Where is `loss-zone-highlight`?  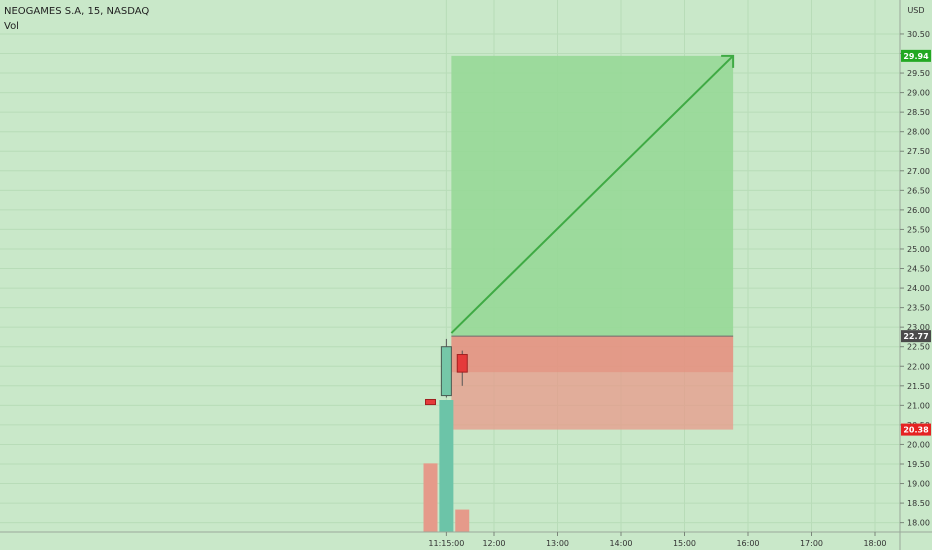 loss-zone-highlight is located at coordinates (592, 354).